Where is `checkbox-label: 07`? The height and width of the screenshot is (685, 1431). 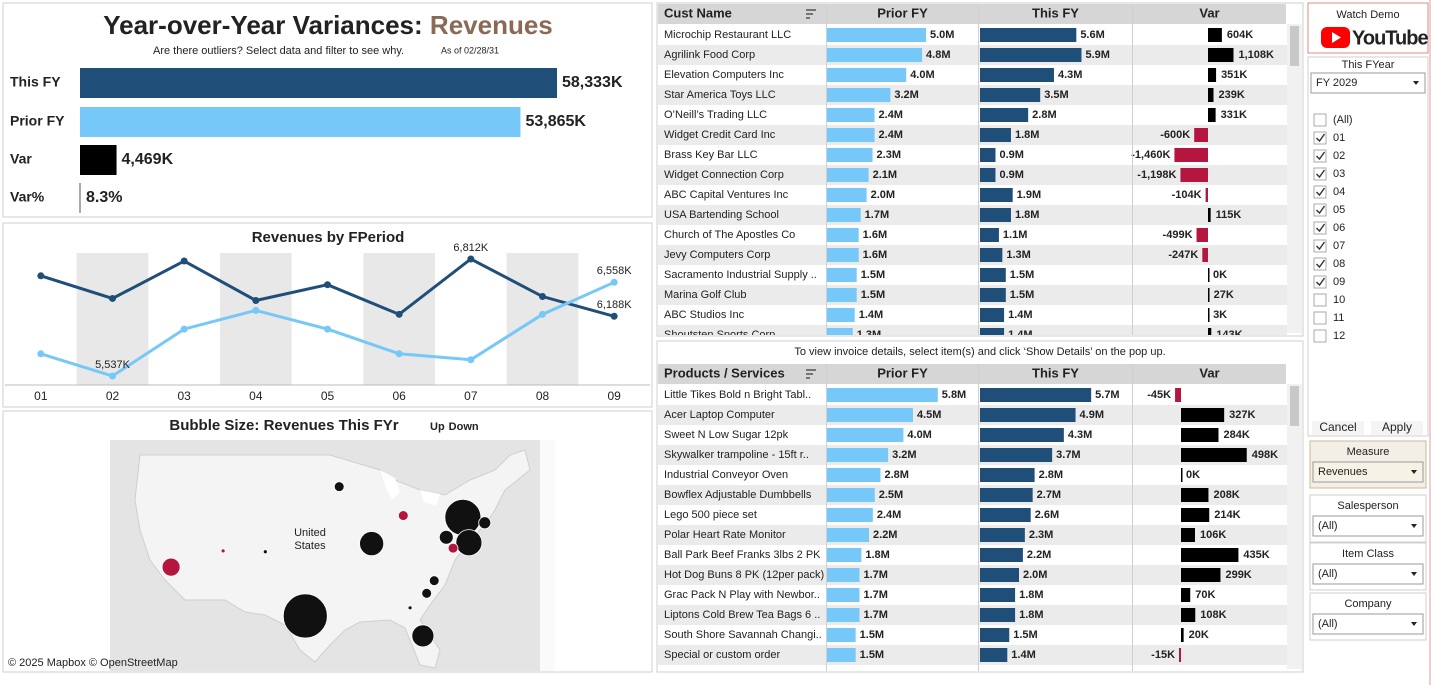
checkbox-label: 07 is located at coordinates (1339, 246).